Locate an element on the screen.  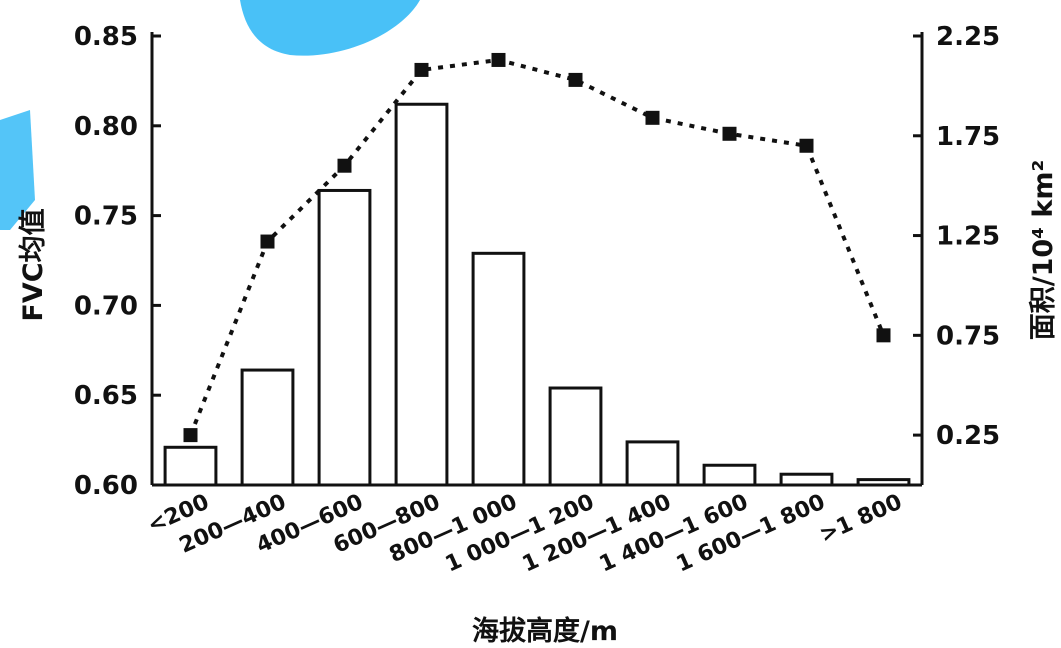
right-tick-label: 0.25 is located at coordinates (968, 436).